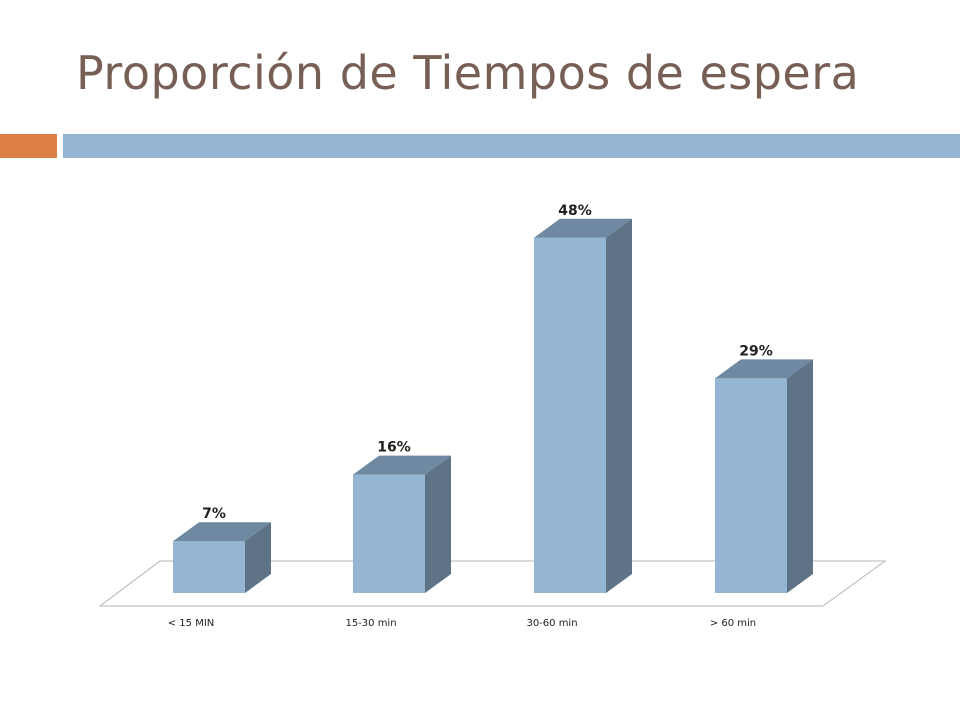 This screenshot has width=960, height=720. Describe the element at coordinates (492, 583) in the screenshot. I see `chart-floor` at that location.